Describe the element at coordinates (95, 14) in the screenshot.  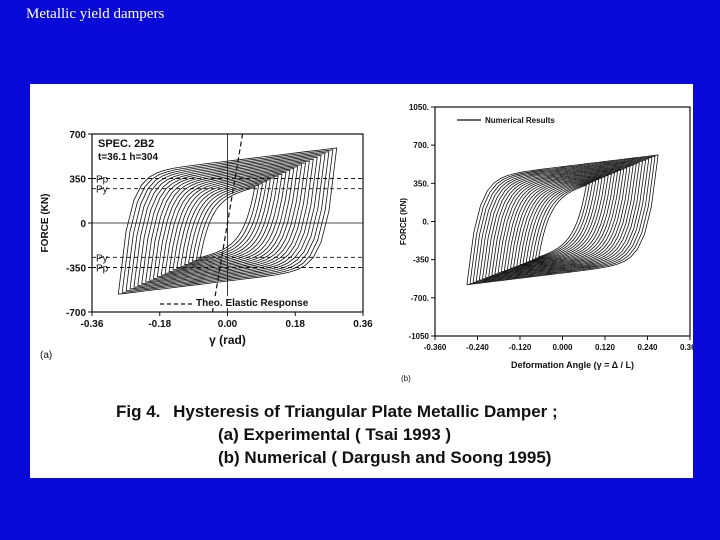
I see `slide-title: Metallic yield dampers` at that location.